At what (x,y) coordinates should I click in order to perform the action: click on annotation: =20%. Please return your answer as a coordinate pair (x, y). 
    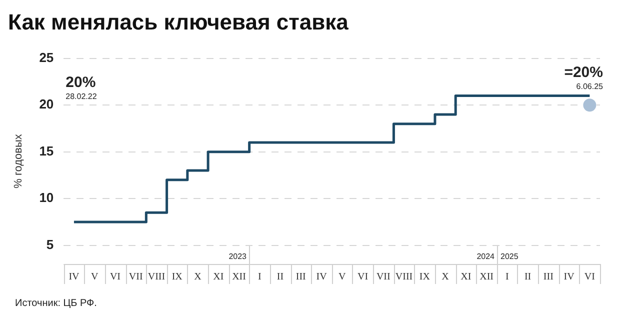
    Looking at the image, I should click on (583, 72).